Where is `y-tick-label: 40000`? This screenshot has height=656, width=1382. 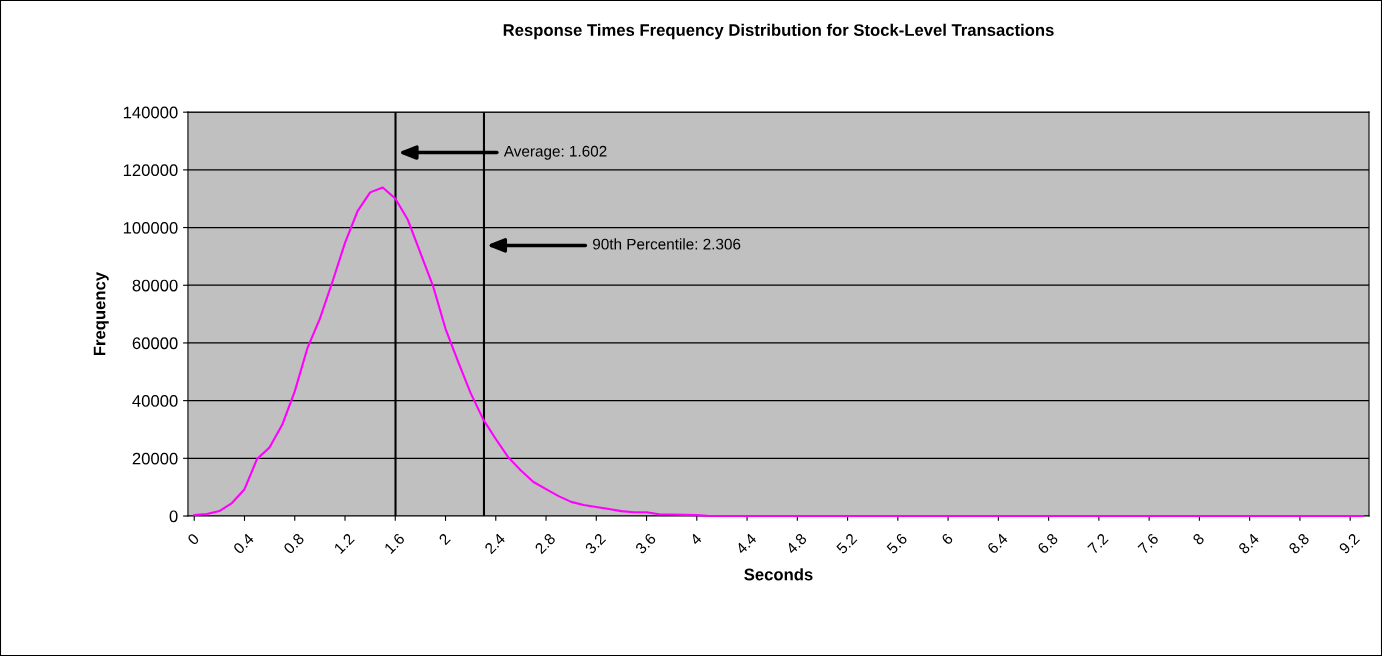
y-tick-label: 40000 is located at coordinates (155, 401).